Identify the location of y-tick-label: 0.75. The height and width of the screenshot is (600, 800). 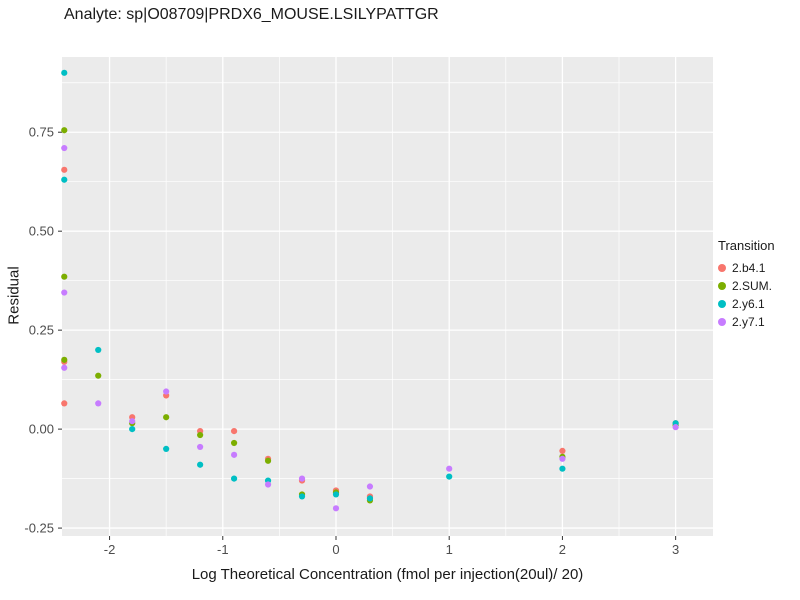
(41, 132).